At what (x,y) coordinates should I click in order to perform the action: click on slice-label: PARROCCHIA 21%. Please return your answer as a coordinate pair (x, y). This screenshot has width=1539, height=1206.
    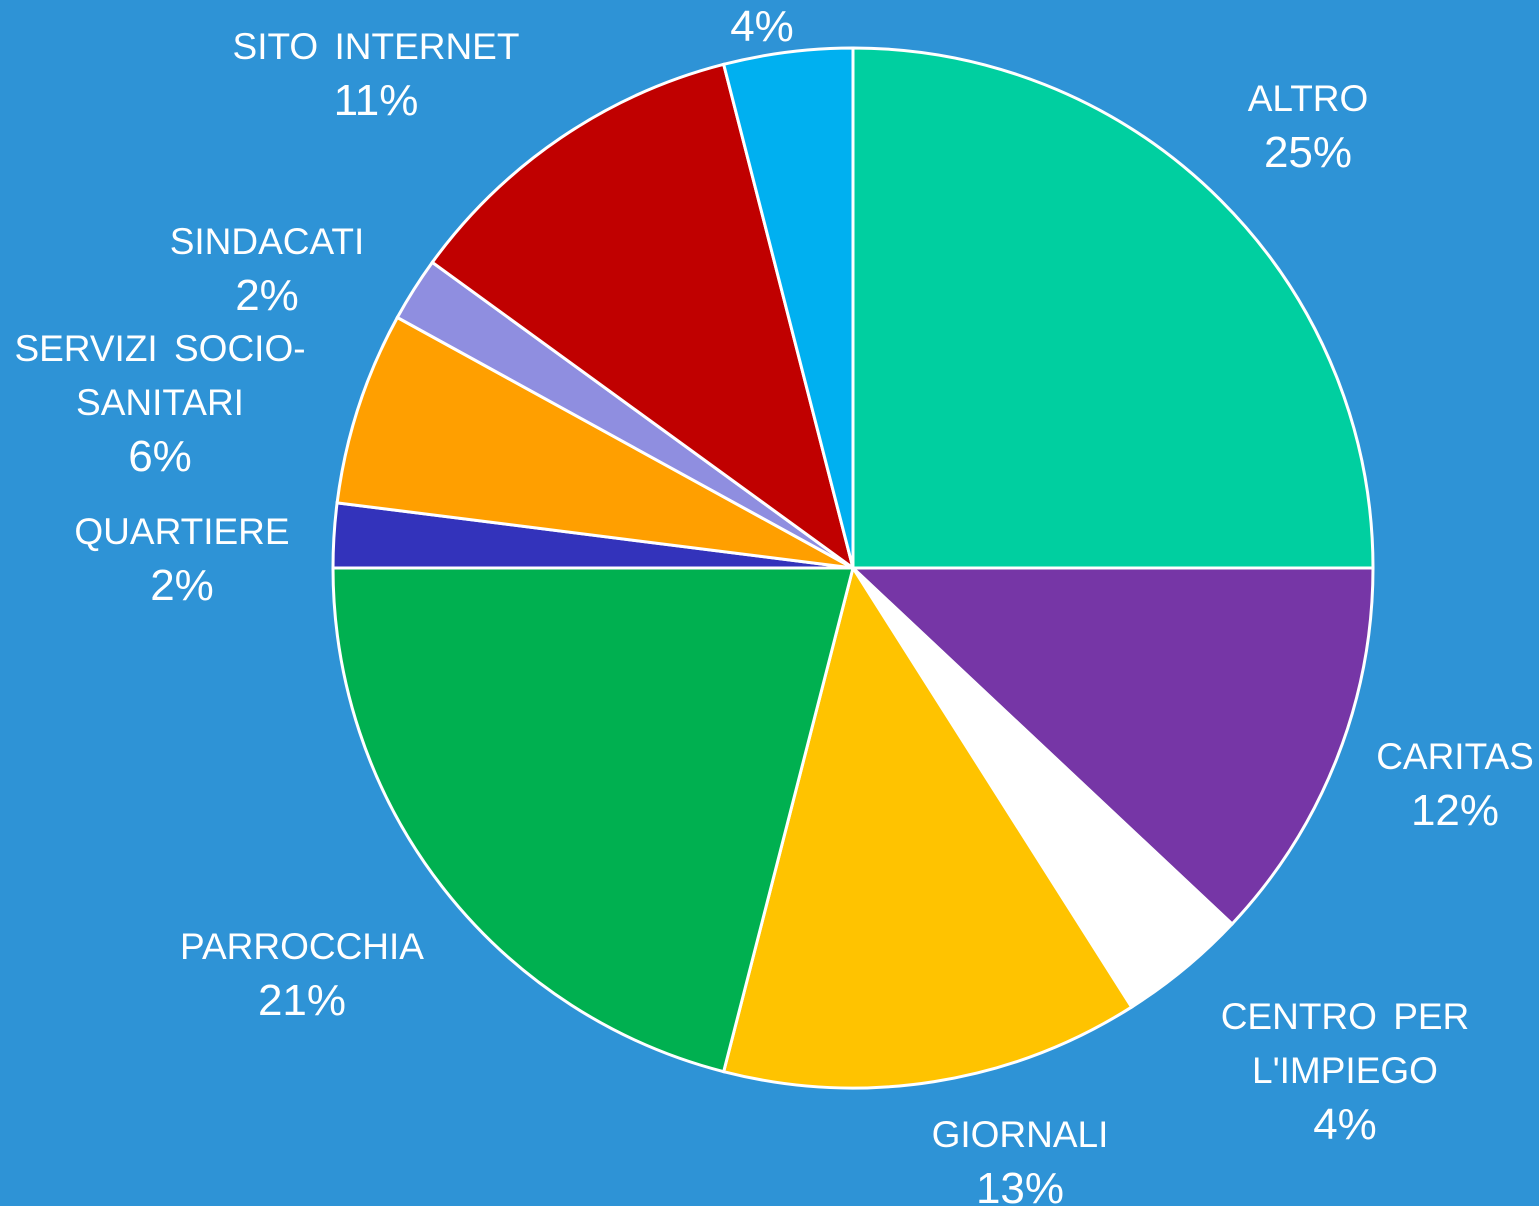
    Looking at the image, I should click on (302, 974).